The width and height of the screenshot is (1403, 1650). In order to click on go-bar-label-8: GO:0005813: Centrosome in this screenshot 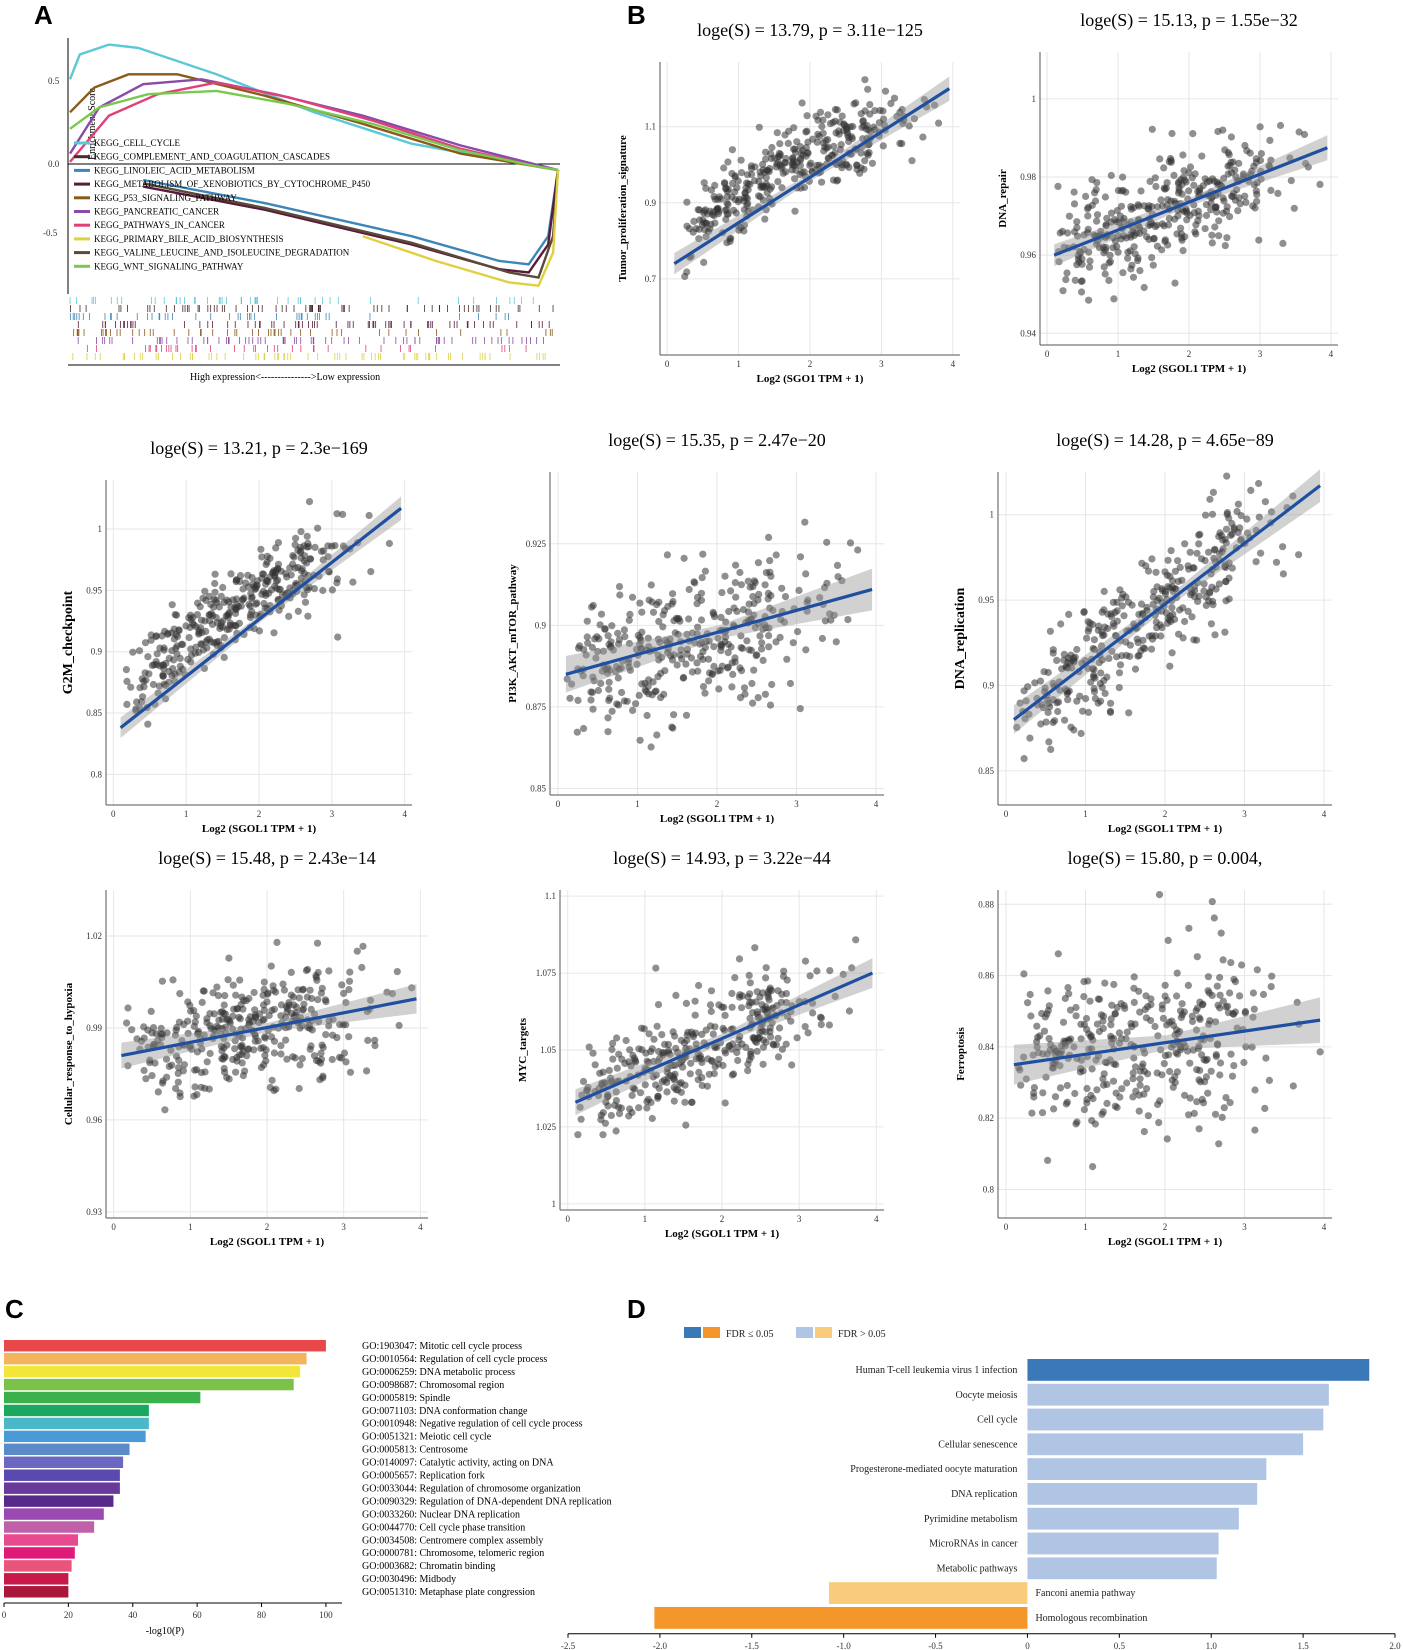, I will do `click(415, 1450)`.